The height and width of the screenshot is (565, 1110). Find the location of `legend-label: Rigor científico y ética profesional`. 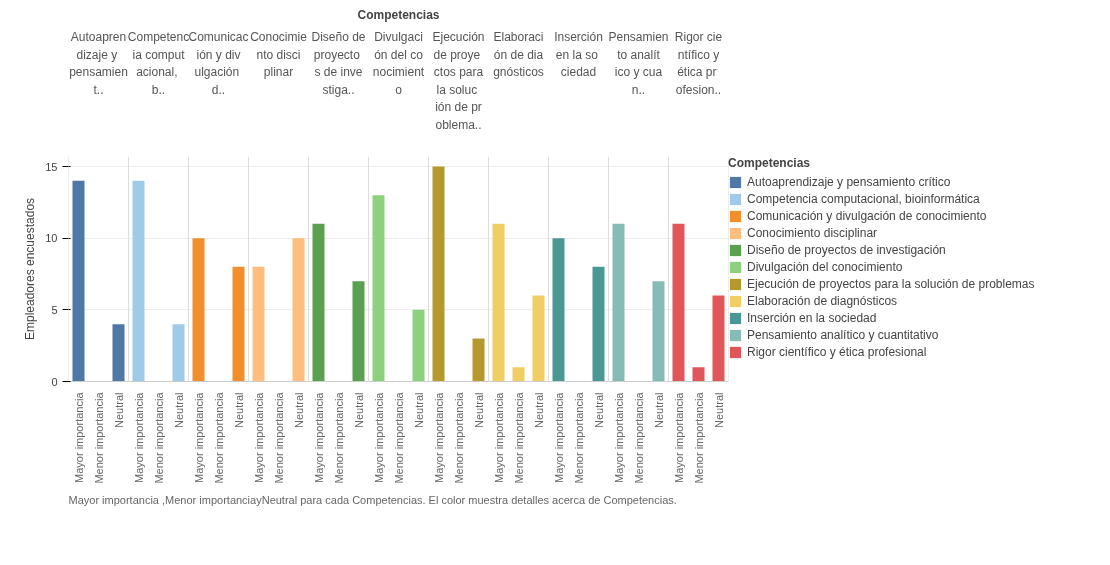

legend-label: Rigor científico y ética profesional is located at coordinates (837, 352).